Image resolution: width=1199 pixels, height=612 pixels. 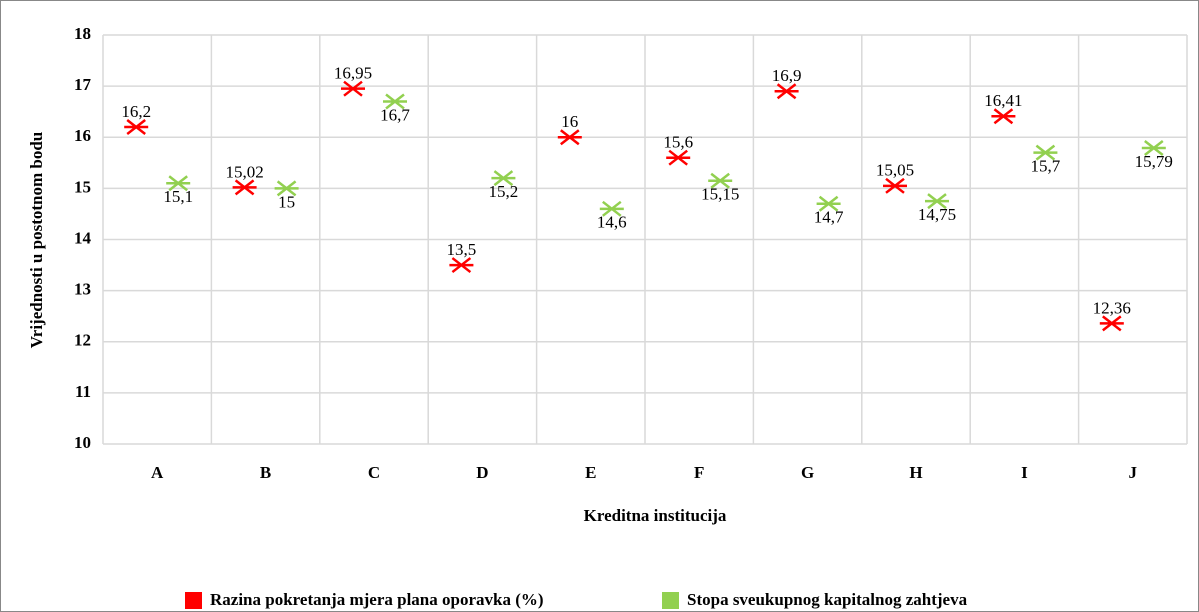 I want to click on x-tick-label: I, so click(x=1024, y=472).